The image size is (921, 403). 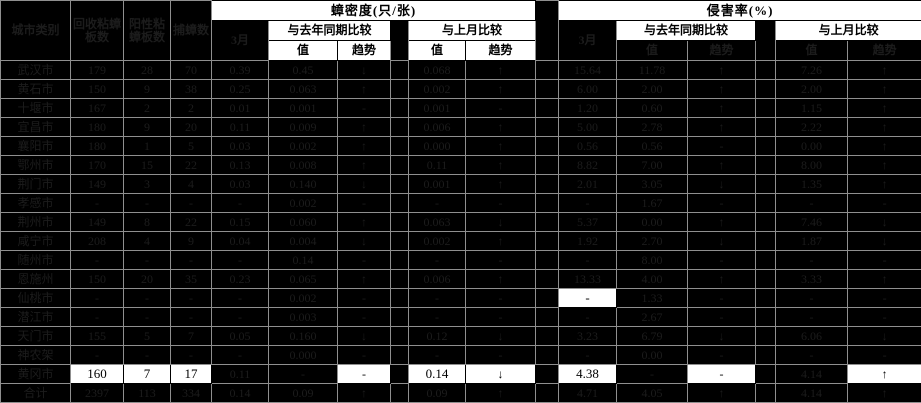 What do you see at coordinates (652, 203) in the screenshot?
I see `cell-i-yr-val: 1.67` at bounding box center [652, 203].